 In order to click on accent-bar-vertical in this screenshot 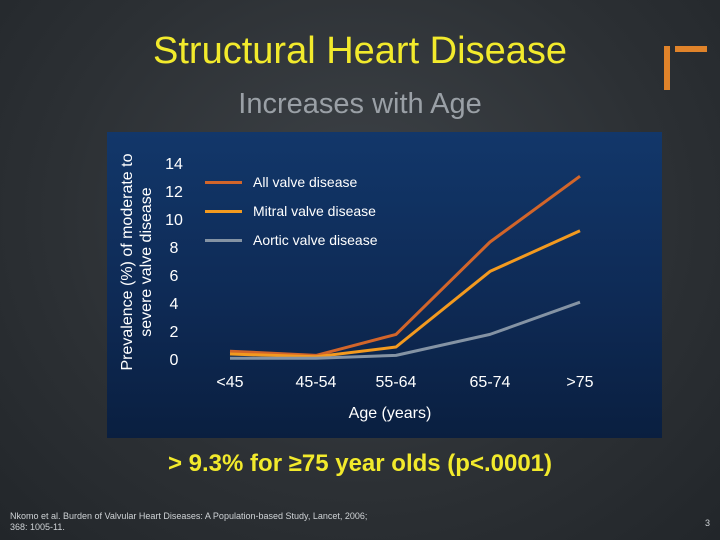, I will do `click(667, 68)`.